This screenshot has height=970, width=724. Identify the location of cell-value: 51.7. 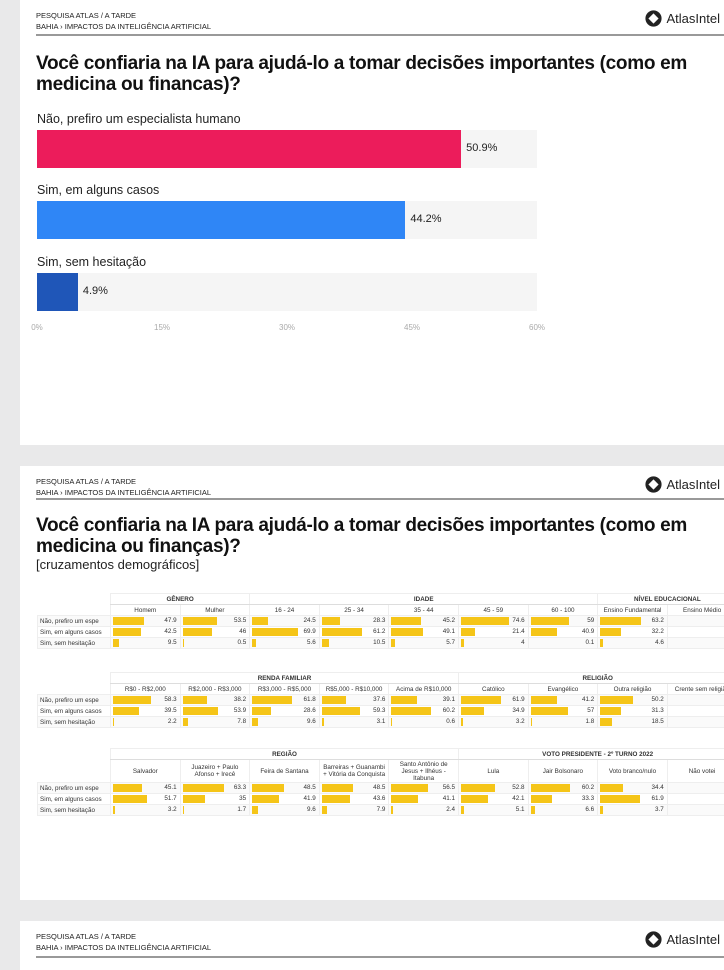
(170, 798).